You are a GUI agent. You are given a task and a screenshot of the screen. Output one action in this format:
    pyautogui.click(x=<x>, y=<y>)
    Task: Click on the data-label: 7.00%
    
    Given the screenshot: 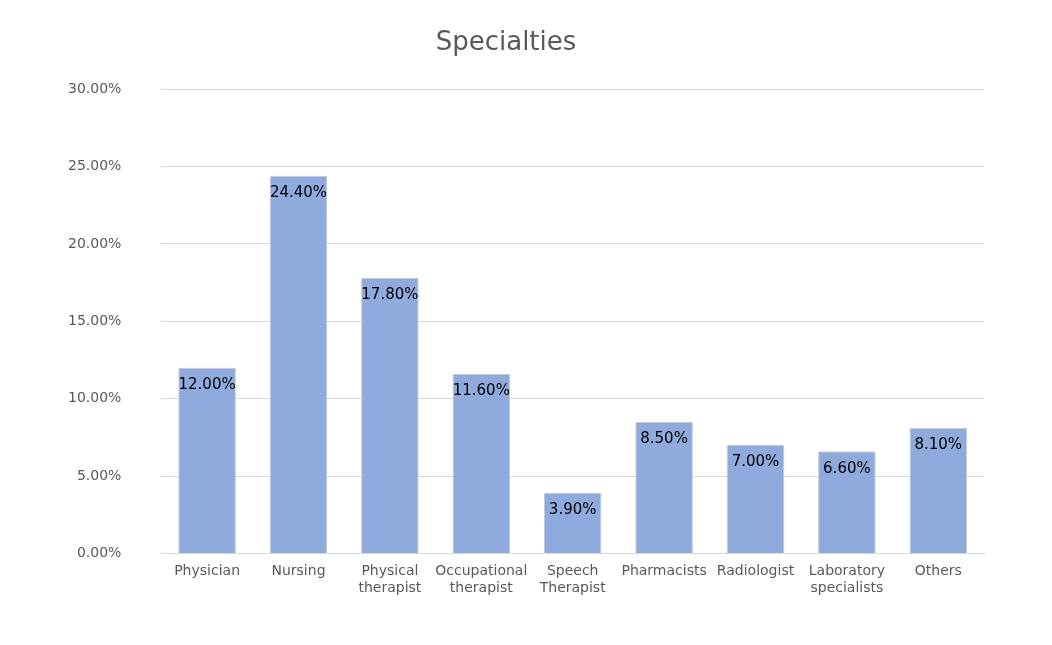 What is the action you would take?
    pyautogui.click(x=755, y=461)
    